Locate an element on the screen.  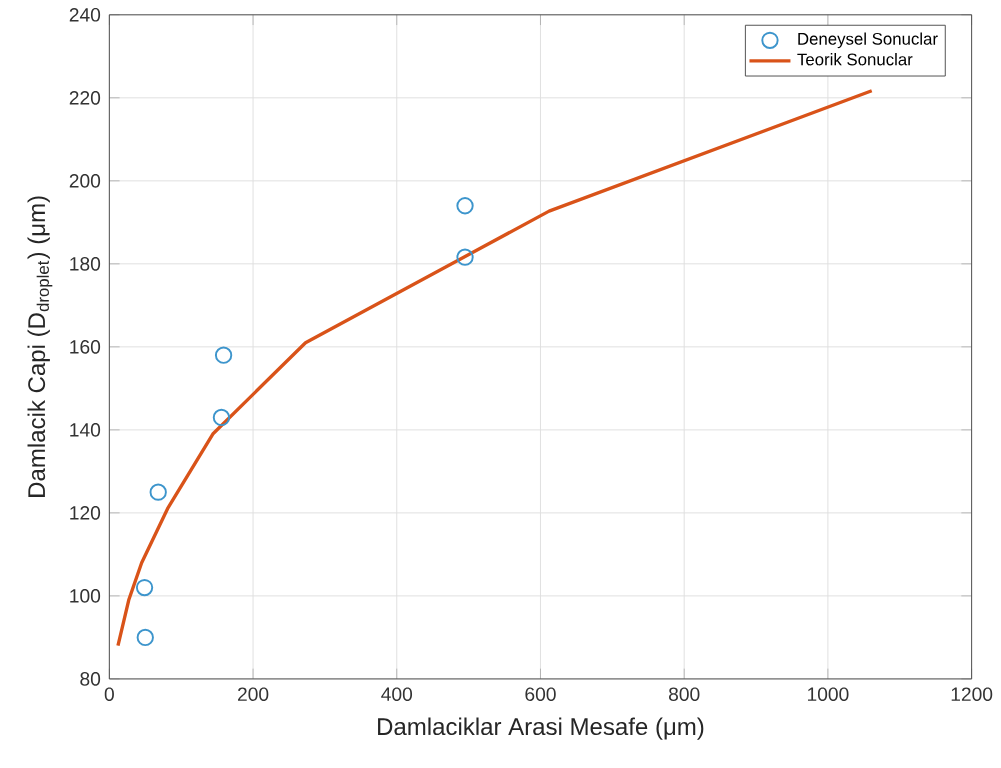
y-tick-label: 160 is located at coordinates (85, 347).